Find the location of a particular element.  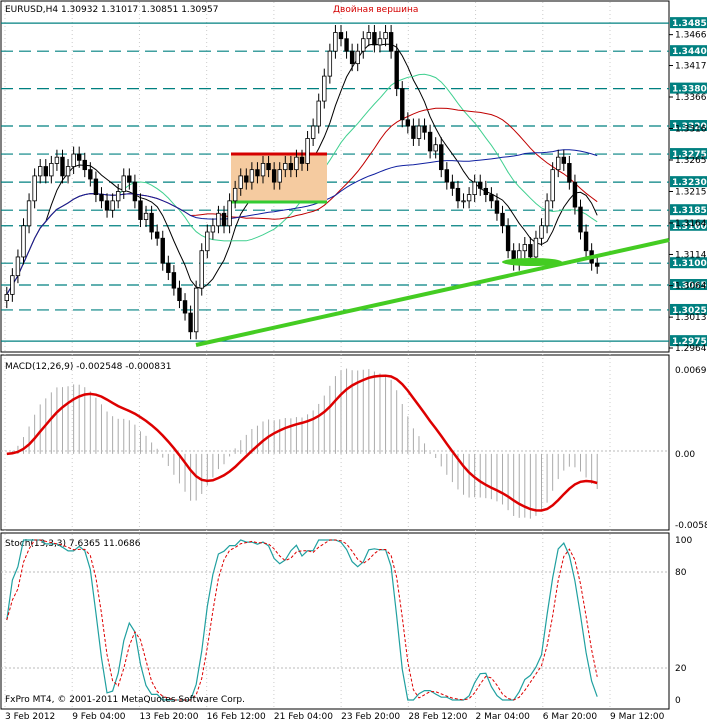

scale-label: 1.30640 is located at coordinates (691, 287).